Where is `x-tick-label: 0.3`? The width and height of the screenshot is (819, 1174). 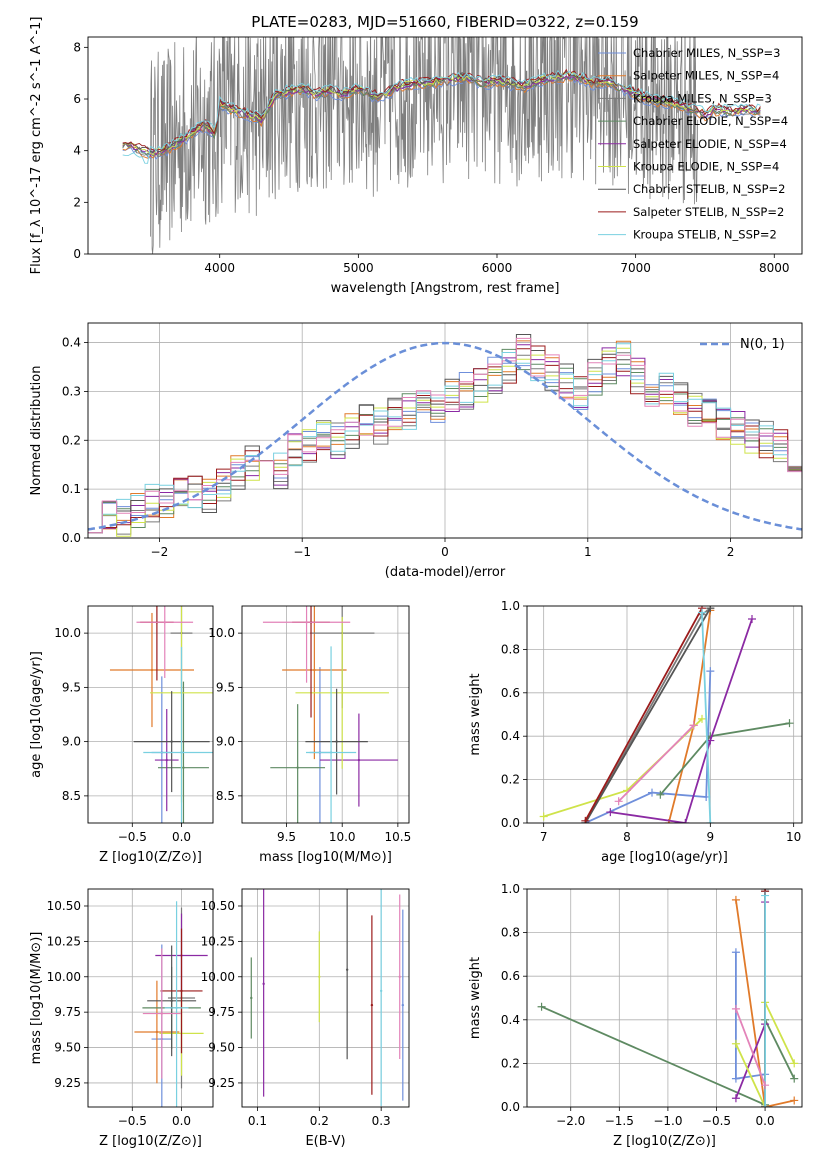
x-tick-label: 0.3 is located at coordinates (381, 1121).